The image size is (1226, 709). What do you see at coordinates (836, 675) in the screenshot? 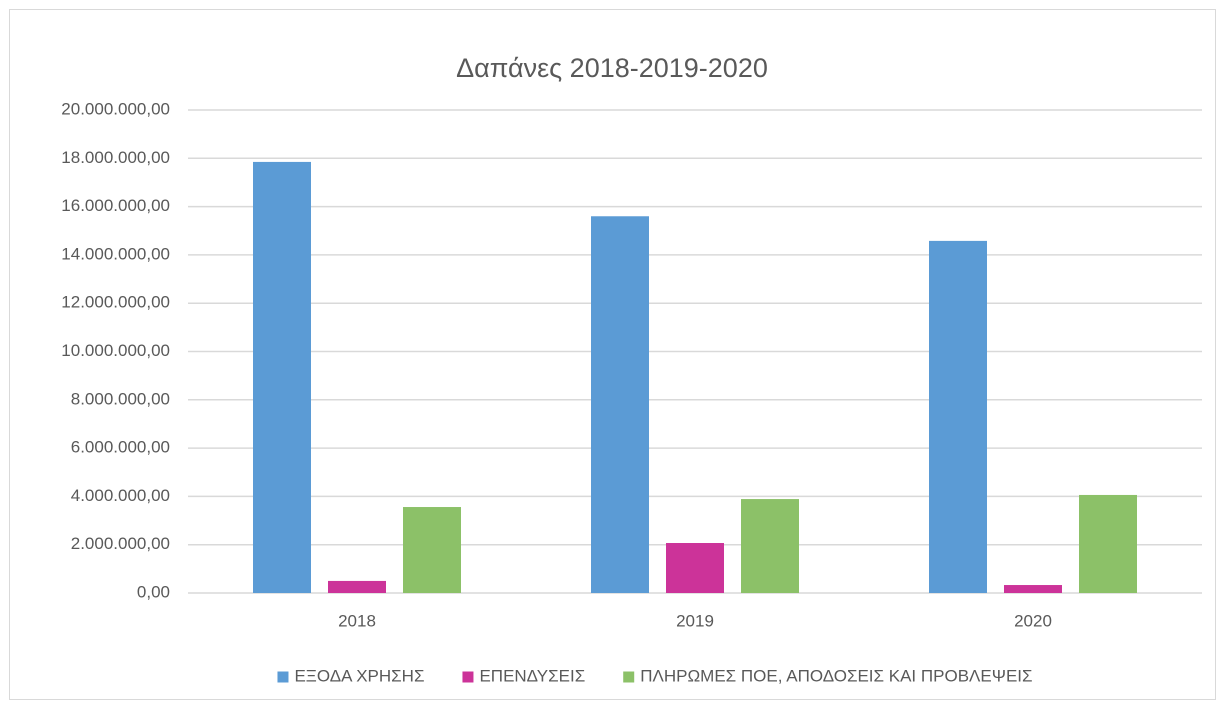
I see `legend-label: ΠΛΗΡΩΜΕΣ ΠΟΕ, ΑΠΟΔΟΣΕΙΣ ΚΑΙ ΠΡΟΒΛΕΨΕΙΣ` at bounding box center [836, 675].